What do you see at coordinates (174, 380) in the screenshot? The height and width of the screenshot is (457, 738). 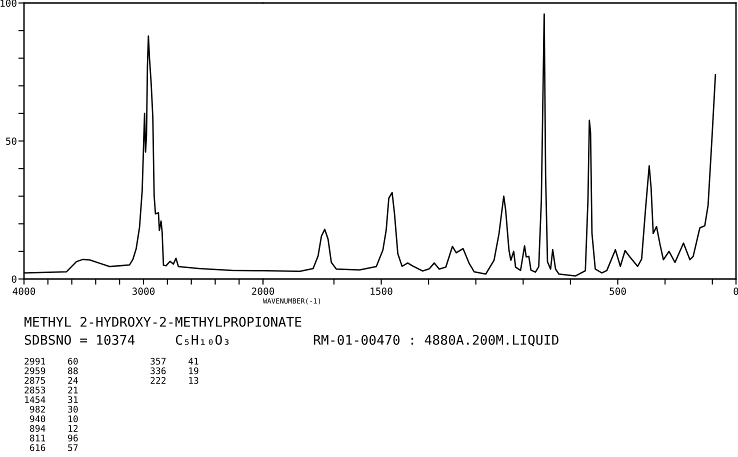 I see `text: 222 13` at bounding box center [174, 380].